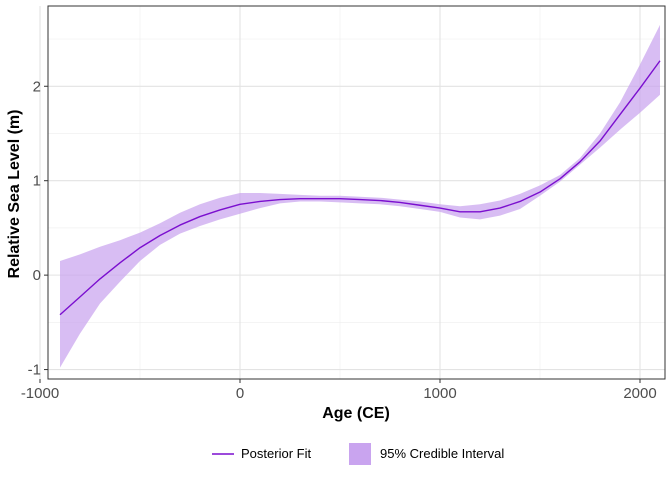 The image size is (672, 480). What do you see at coordinates (14, 194) in the screenshot?
I see `y-axis-title: Relative Sea Level (m)` at bounding box center [14, 194].